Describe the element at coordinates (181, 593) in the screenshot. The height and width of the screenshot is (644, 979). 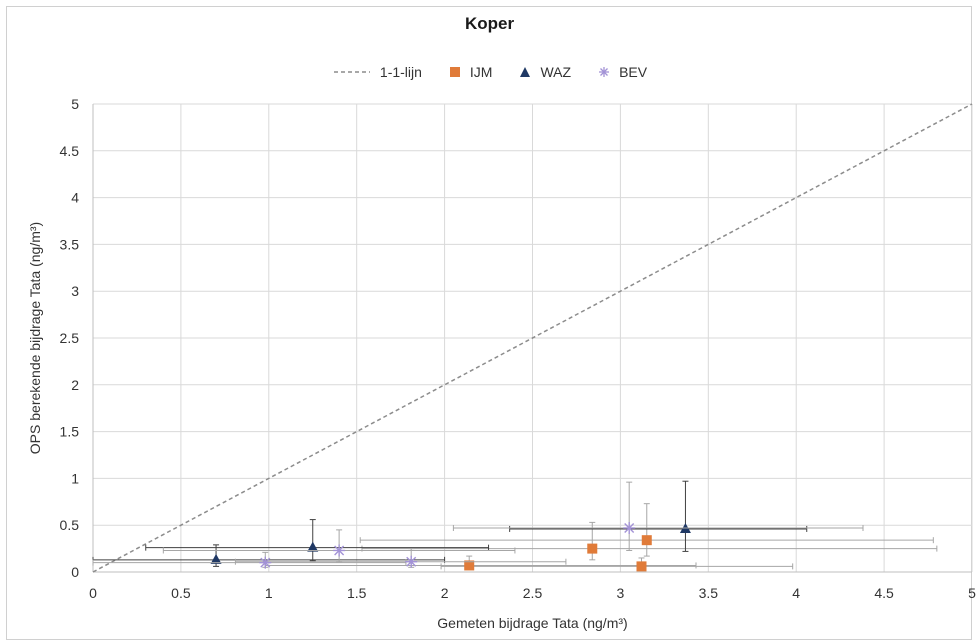
I see `x-tick-label: 0.5` at that location.